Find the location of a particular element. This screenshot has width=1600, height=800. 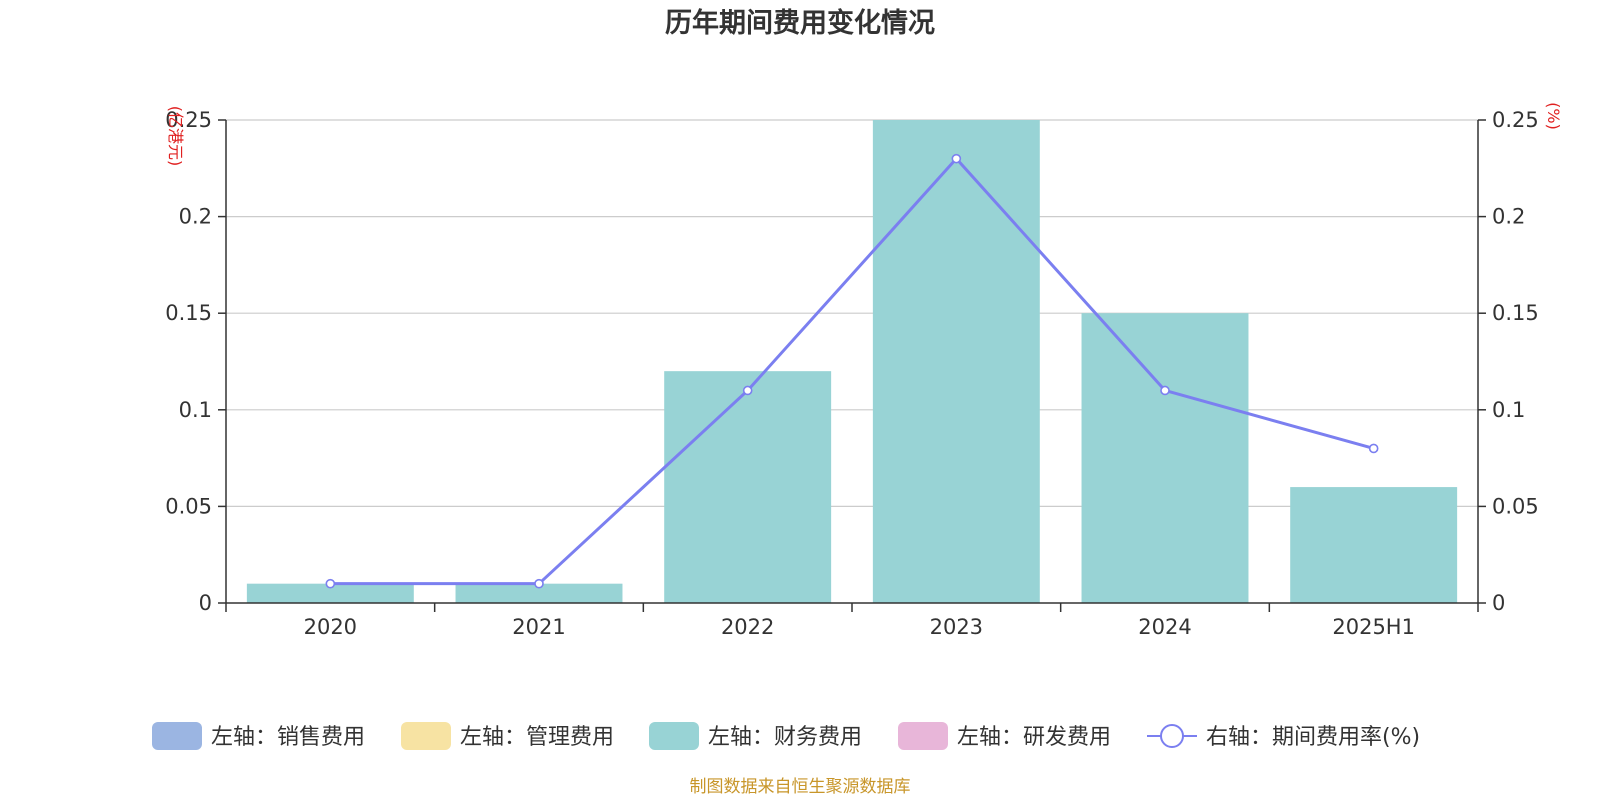

x-tick-label: 2024 is located at coordinates (1164, 627).